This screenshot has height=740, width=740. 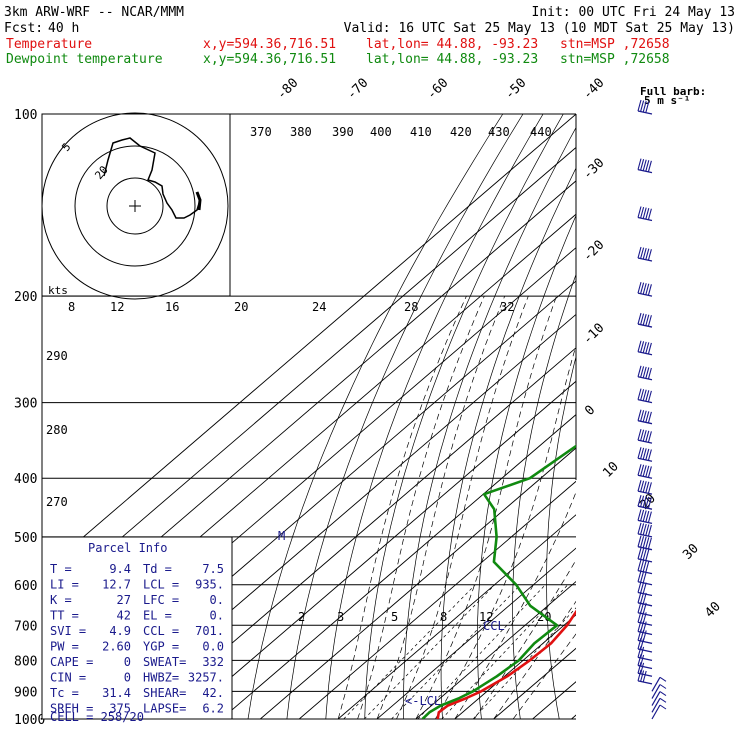 I want to click on barb-legend-value: 5 m s⁻¹, so click(x=667, y=100).